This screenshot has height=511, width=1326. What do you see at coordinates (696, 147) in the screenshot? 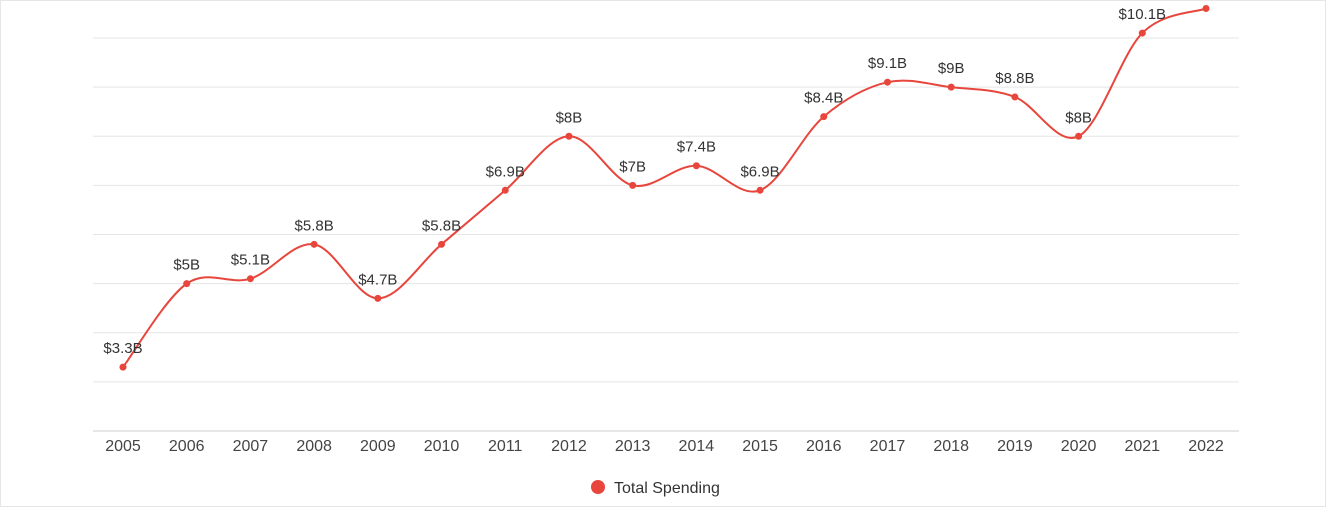
I see `data-label: $7.4B` at bounding box center [696, 147].